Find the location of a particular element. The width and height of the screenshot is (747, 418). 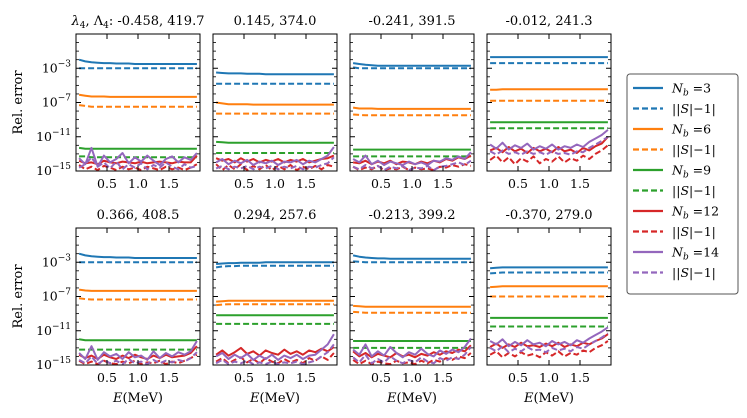

y-tick-label: 10⁻¹¹ is located at coordinates (53, 136).